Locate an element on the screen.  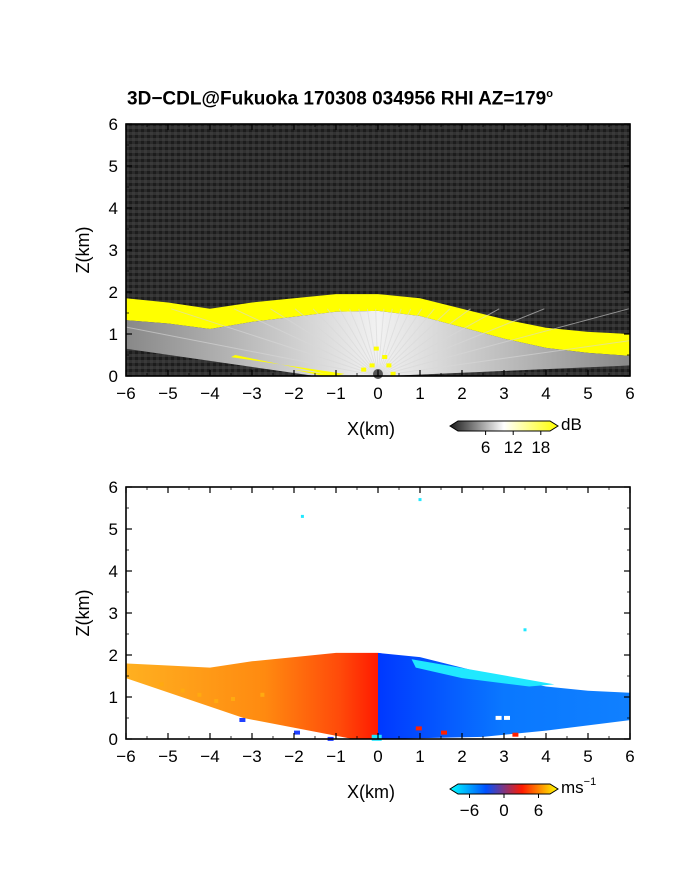
radar-origin is located at coordinates (376, 737).